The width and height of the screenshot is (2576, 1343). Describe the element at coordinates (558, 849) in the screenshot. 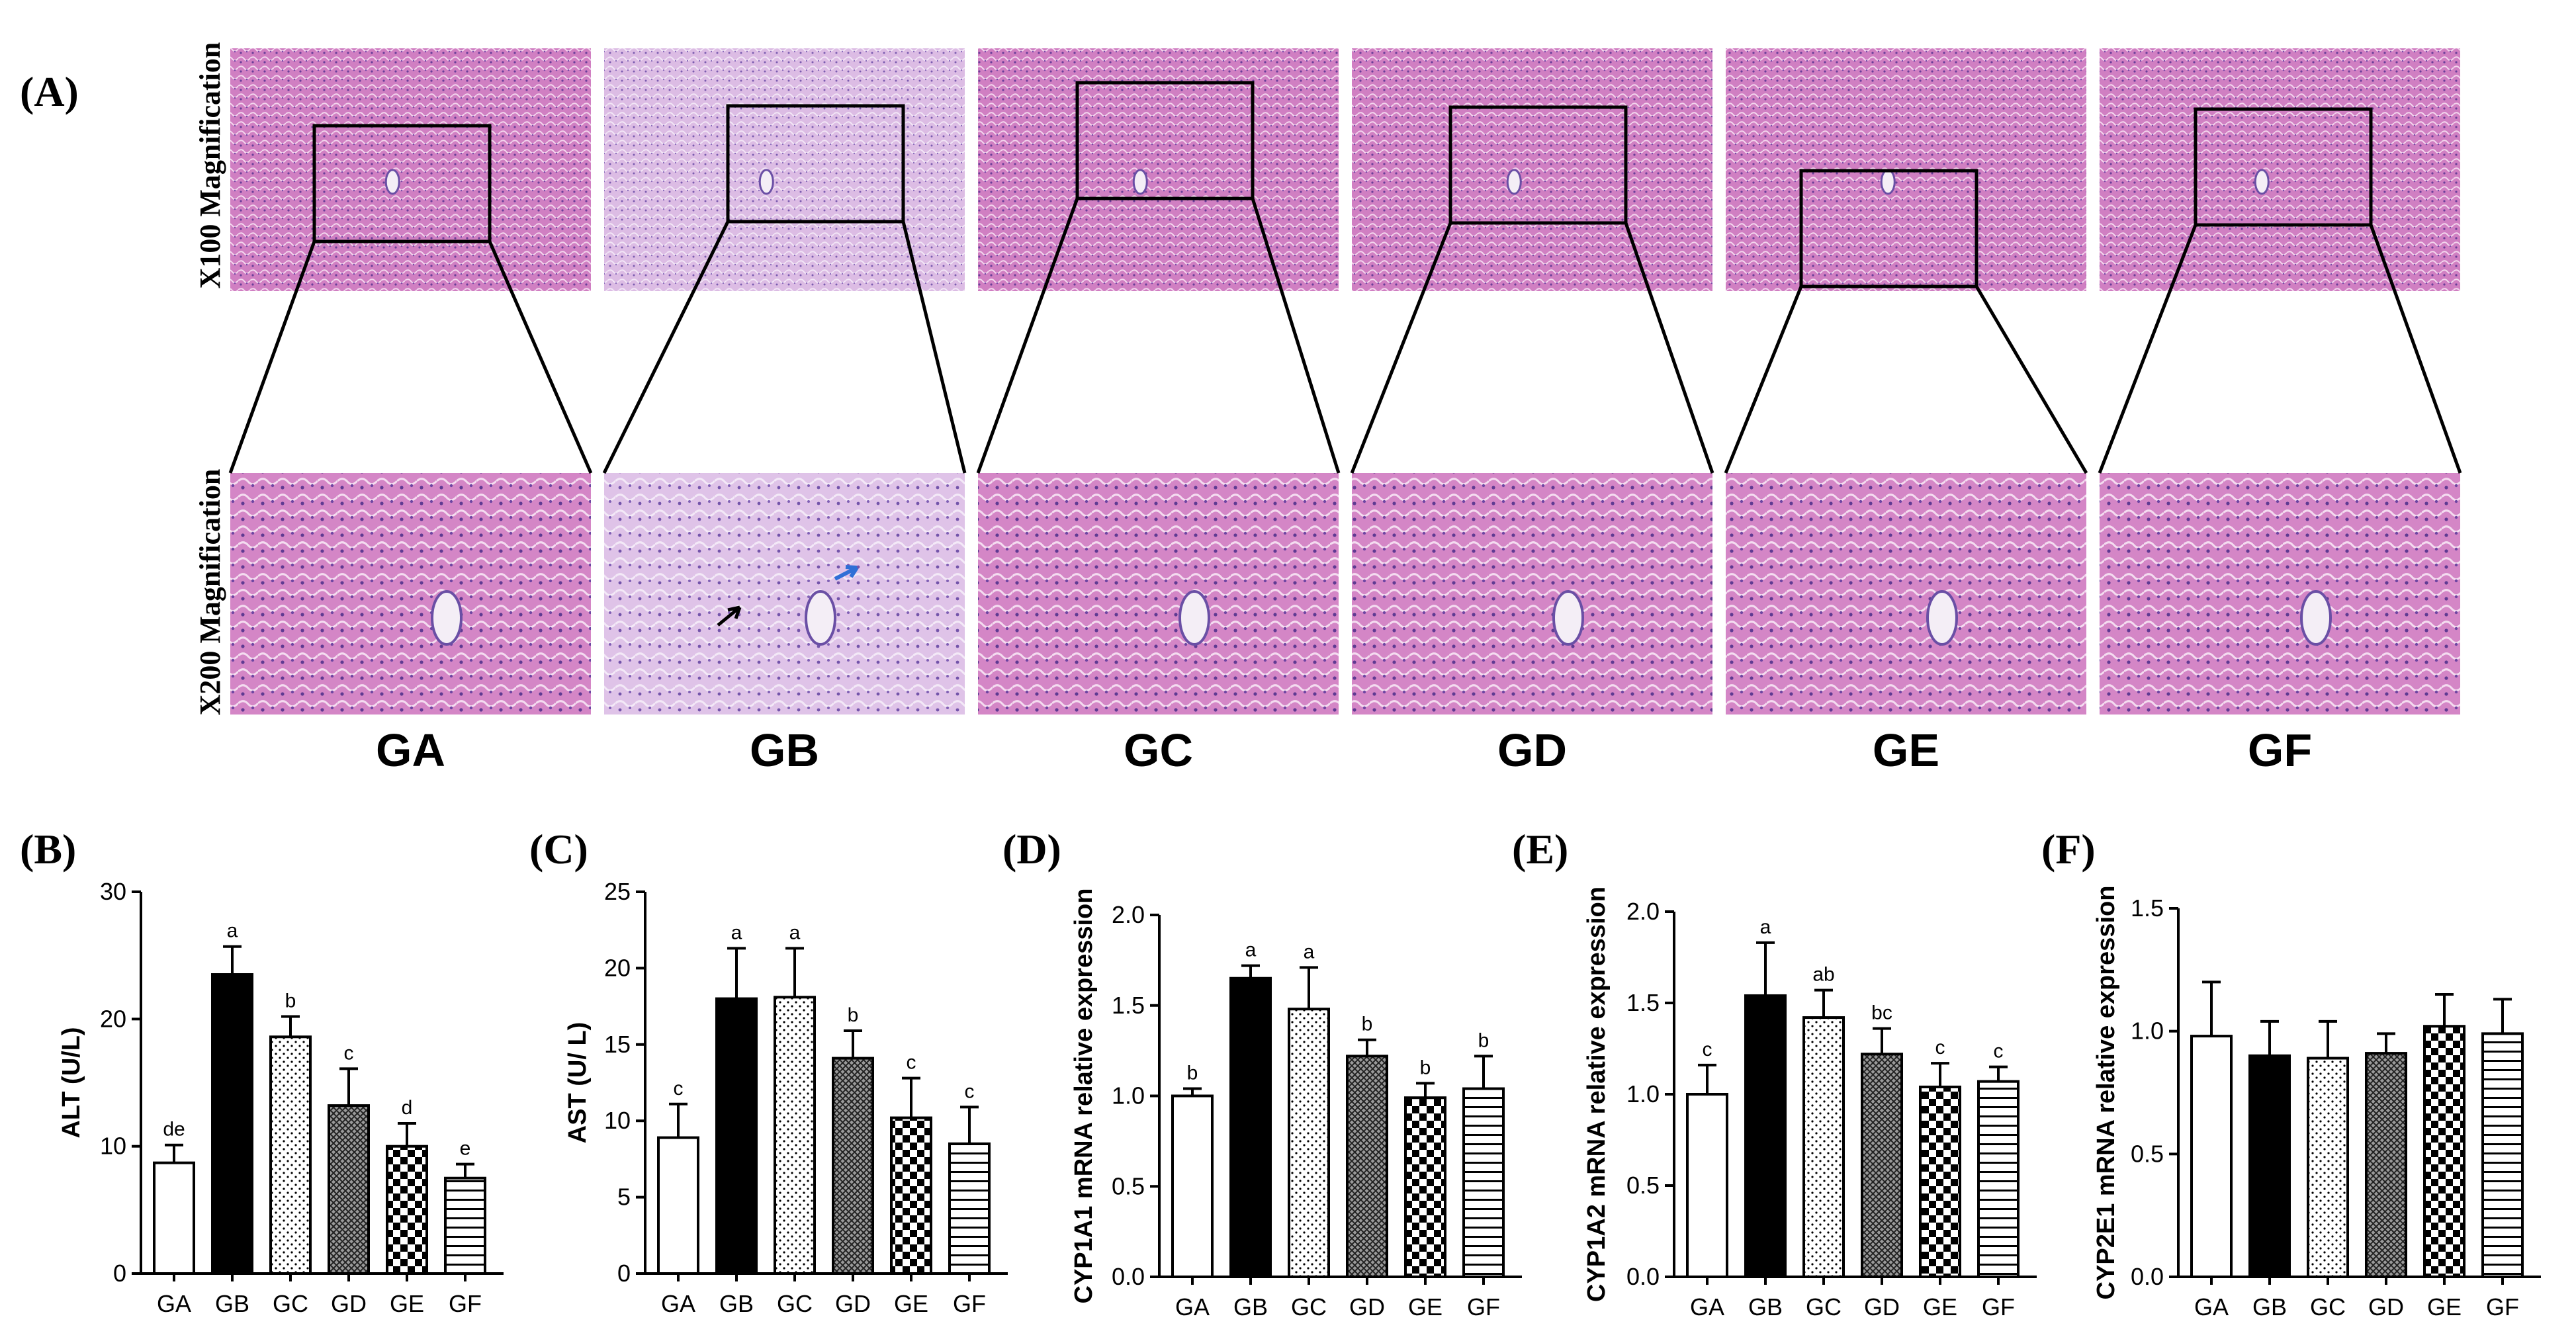

I see `panel-label: (C)` at that location.